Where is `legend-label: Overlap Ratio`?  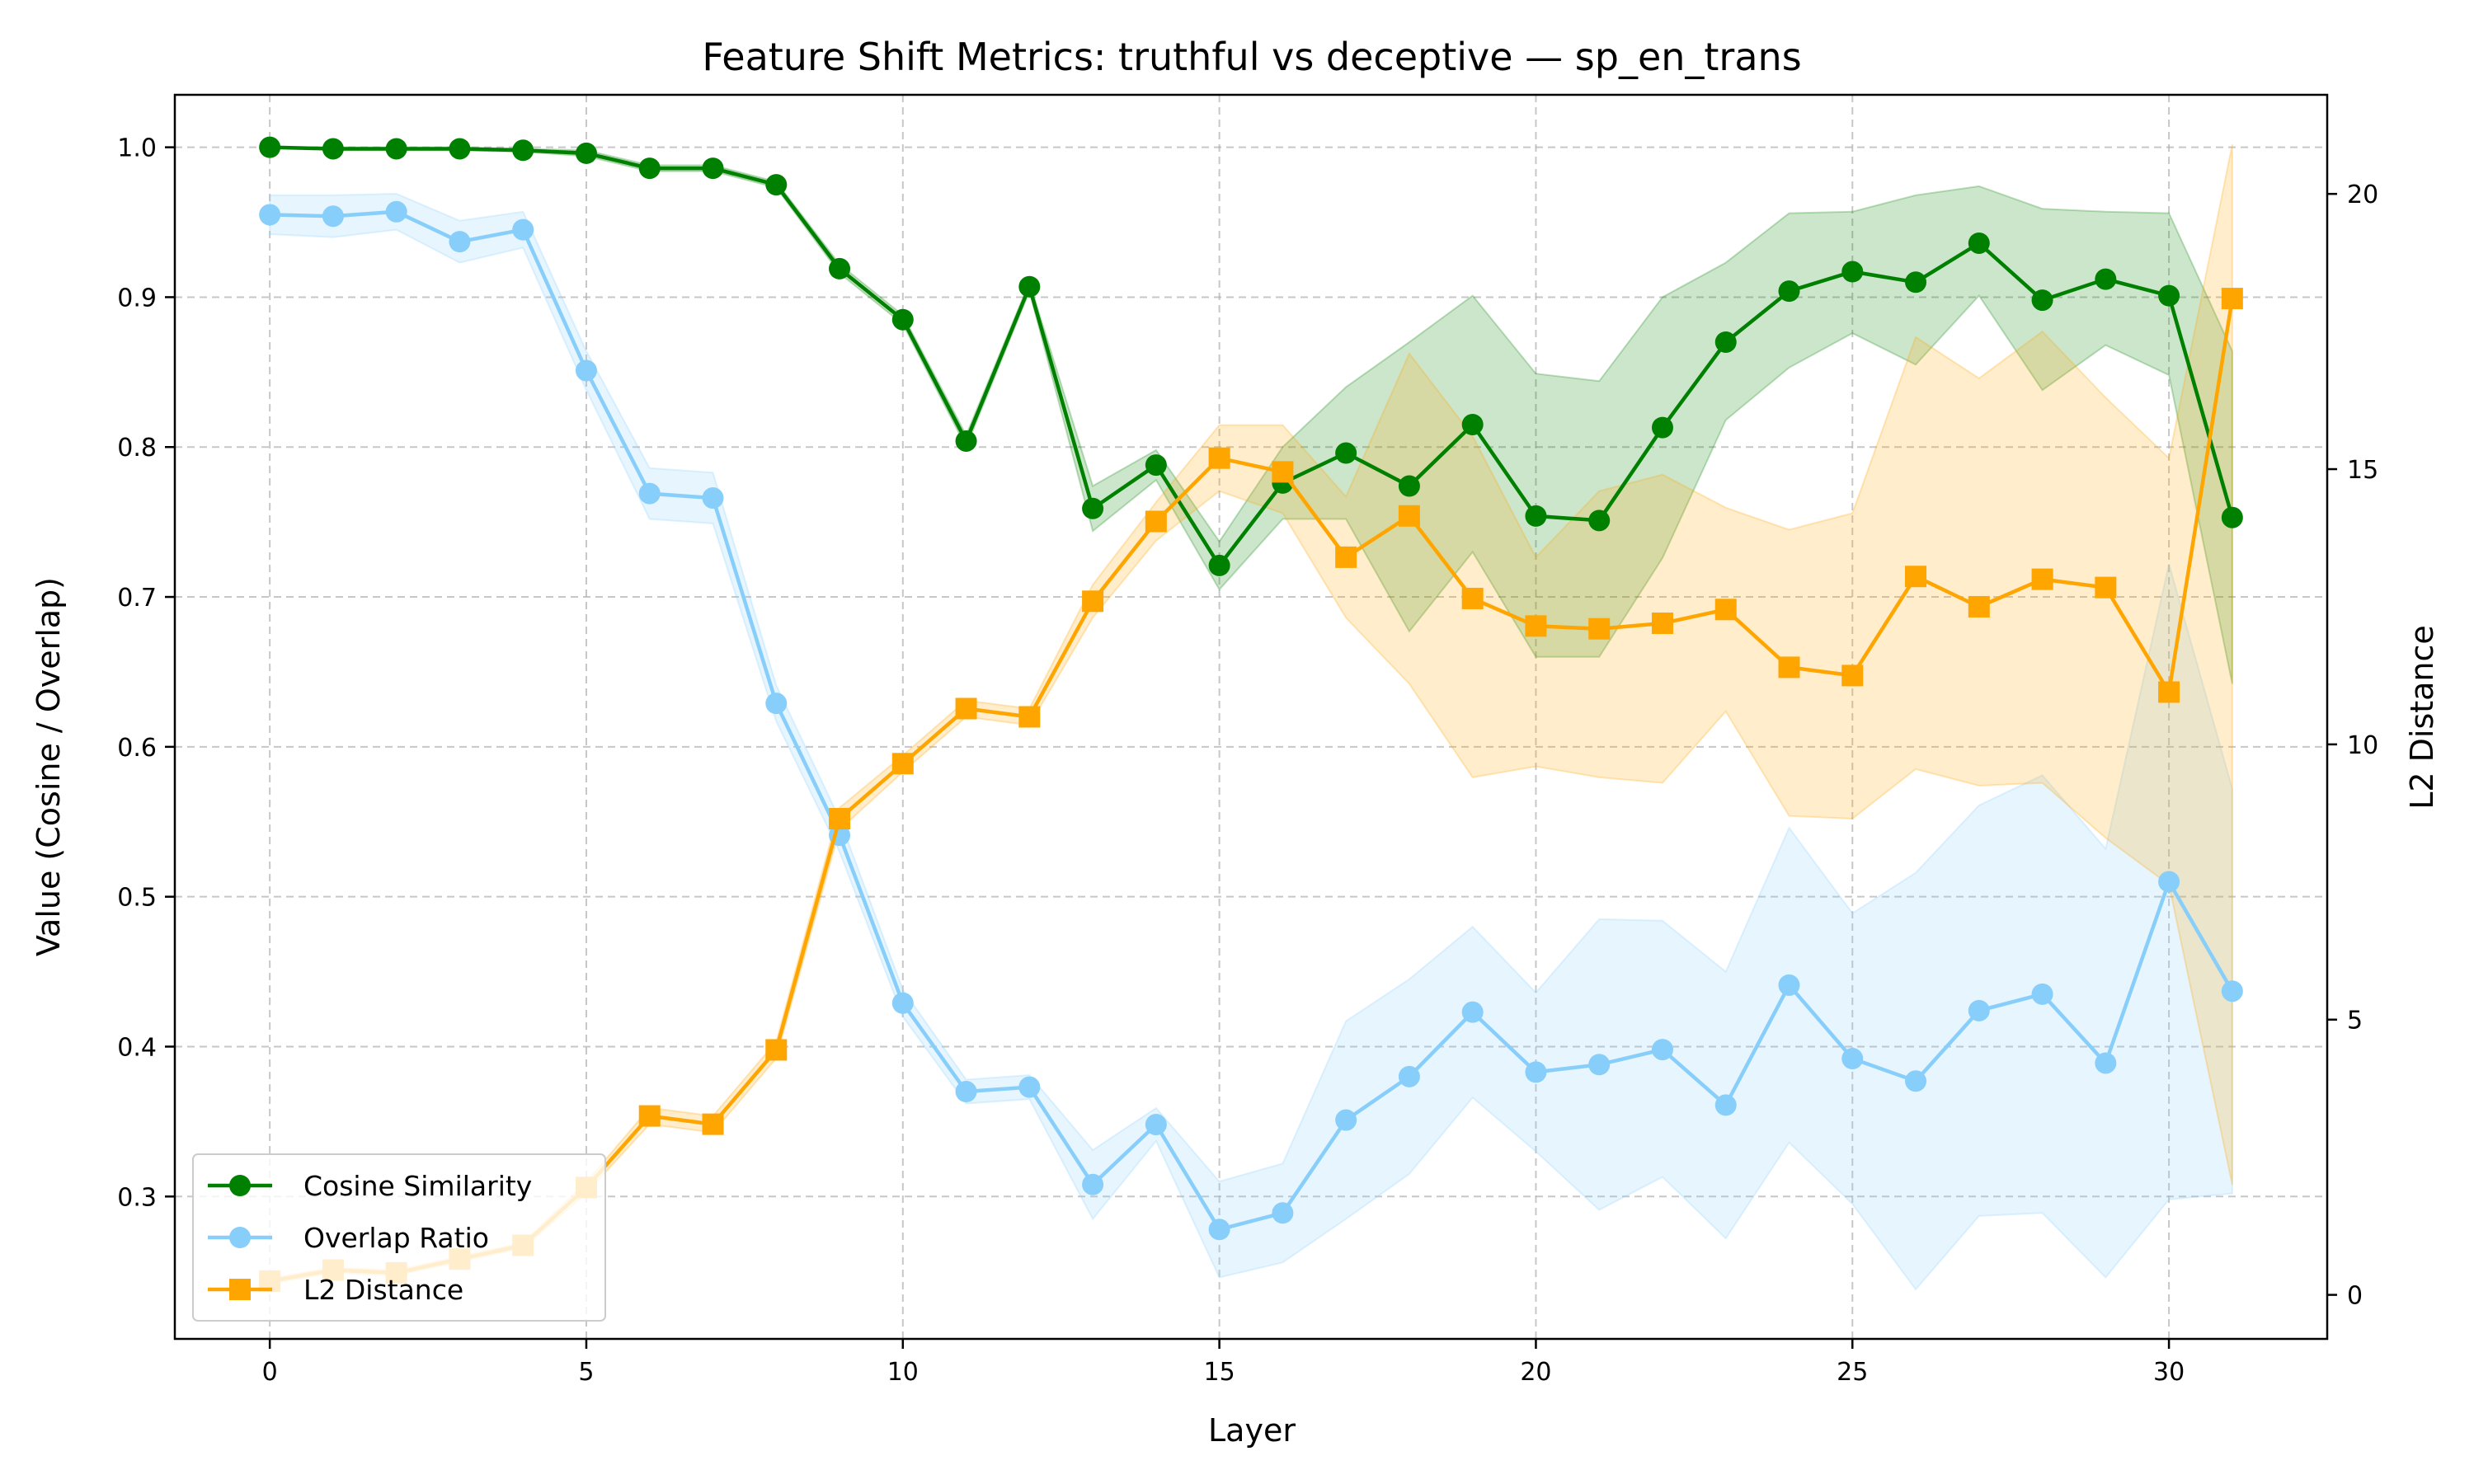 legend-label: Overlap Ratio is located at coordinates (396, 1238).